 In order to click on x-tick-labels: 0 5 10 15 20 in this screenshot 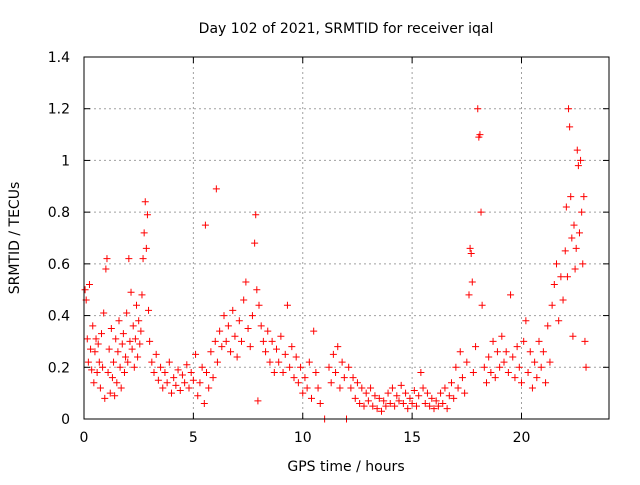, I will do `click(305, 438)`.